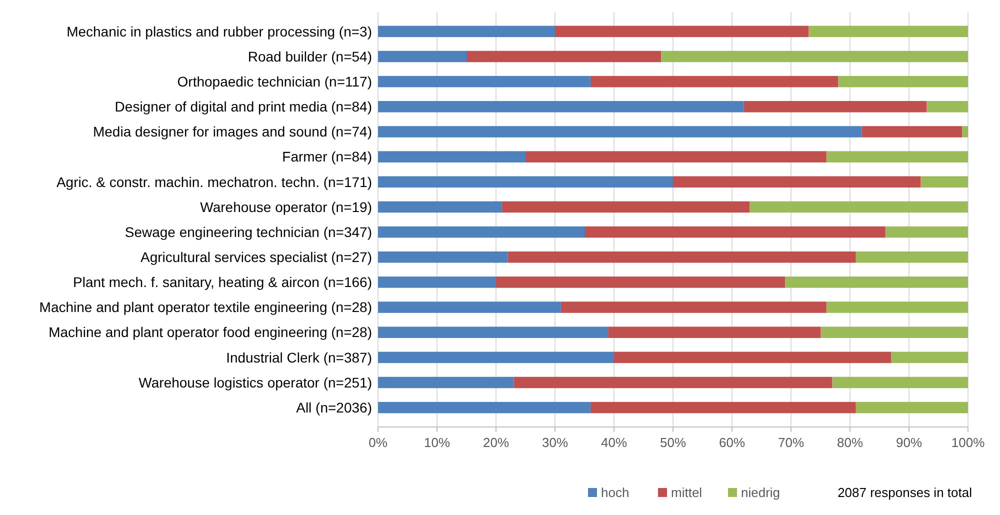  What do you see at coordinates (555, 442) in the screenshot?
I see `x-tick-label: 30%` at bounding box center [555, 442].